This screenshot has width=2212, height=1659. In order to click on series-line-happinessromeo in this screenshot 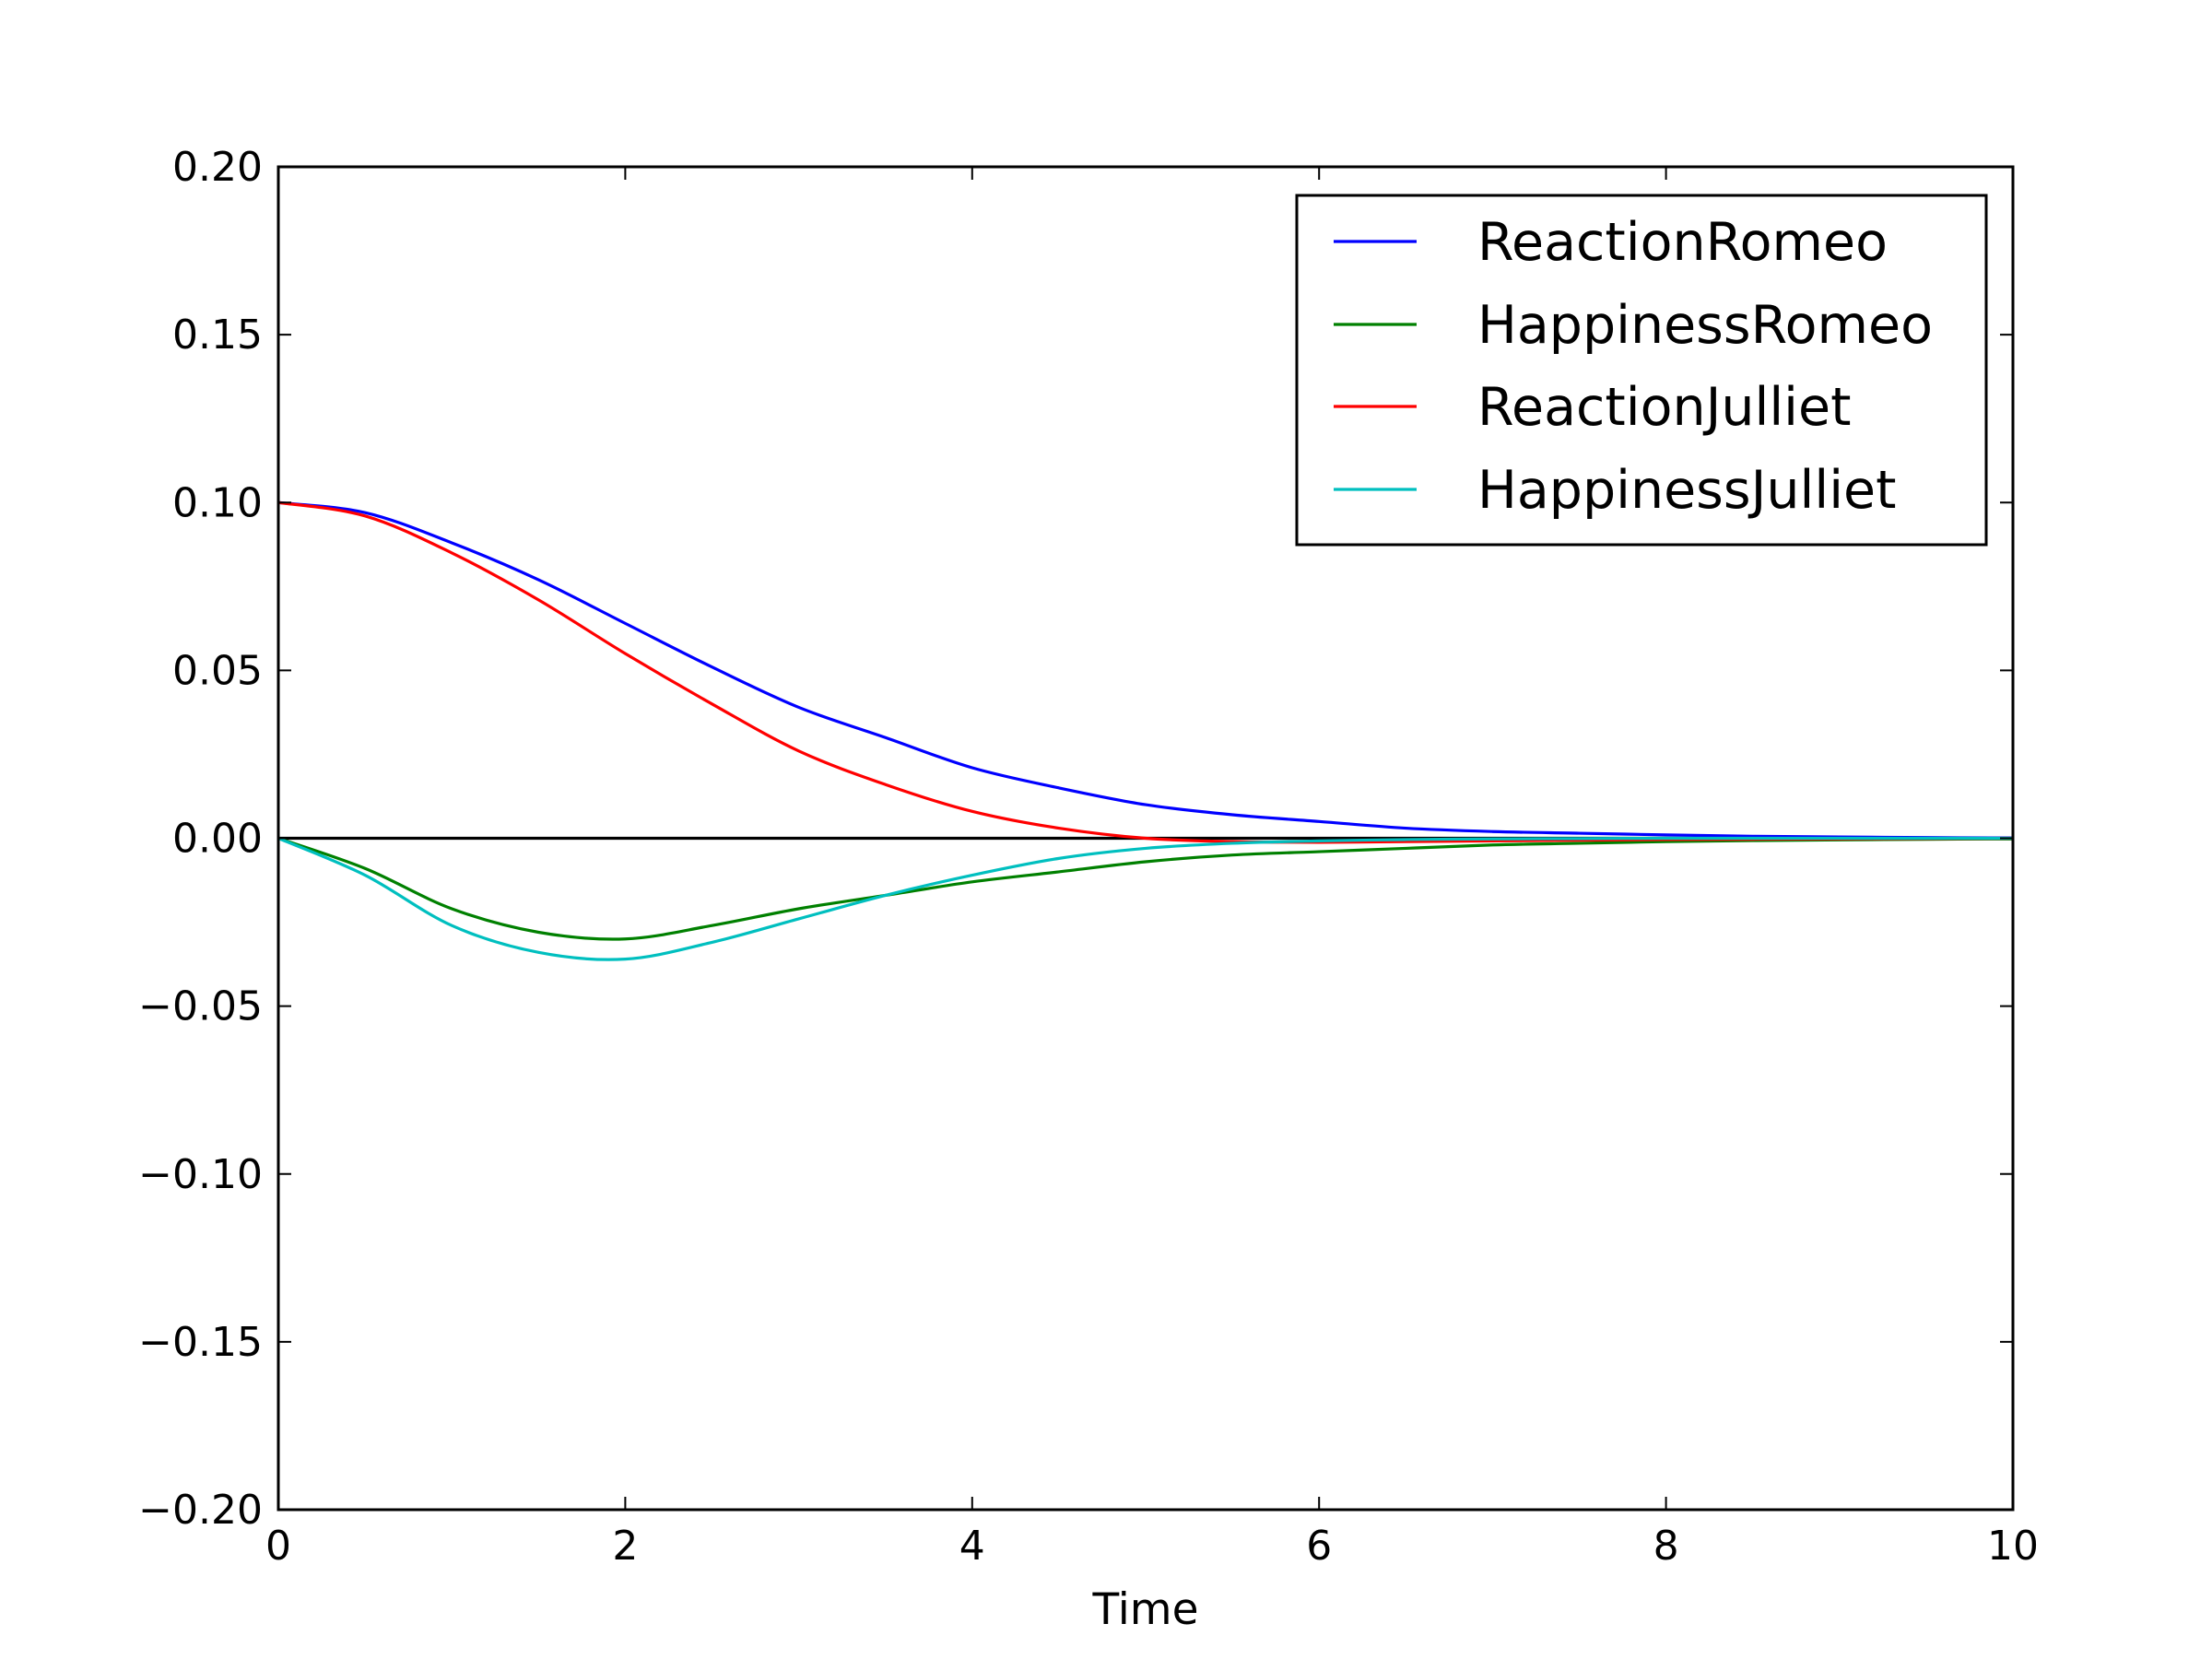, I will do `click(1145, 888)`.